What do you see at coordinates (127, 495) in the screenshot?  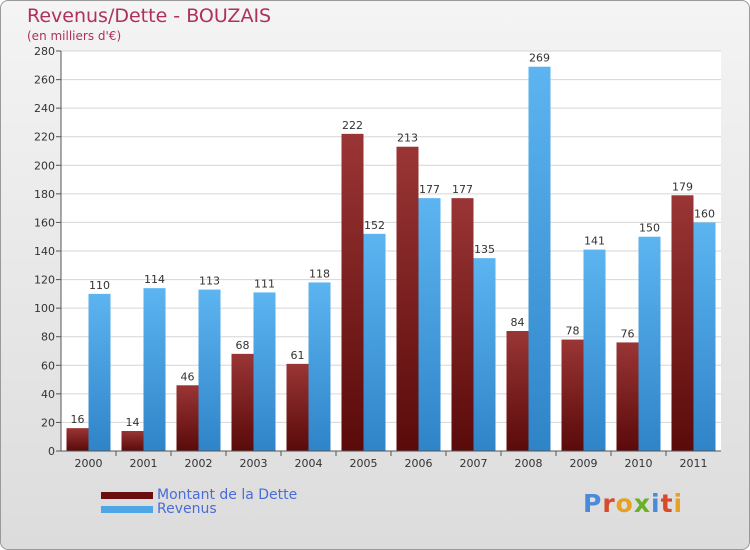 I see `legend-swatch-dette` at bounding box center [127, 495].